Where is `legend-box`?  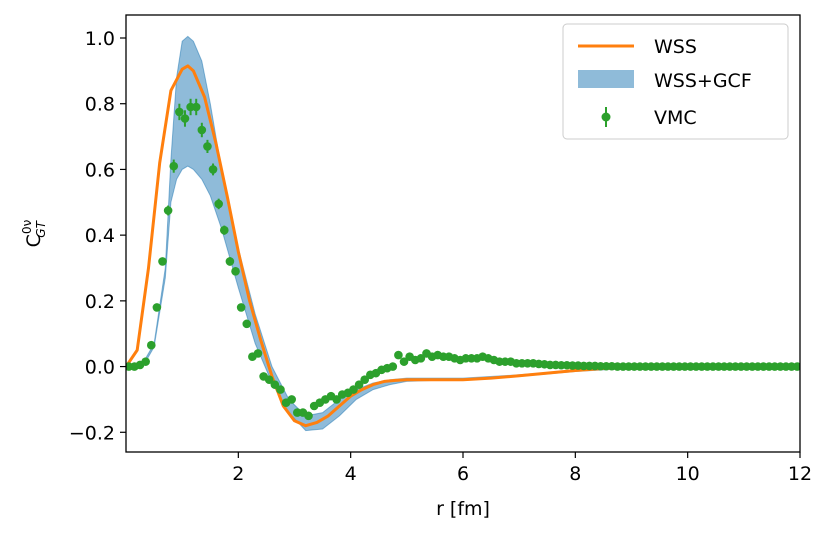 legend-box is located at coordinates (675, 81).